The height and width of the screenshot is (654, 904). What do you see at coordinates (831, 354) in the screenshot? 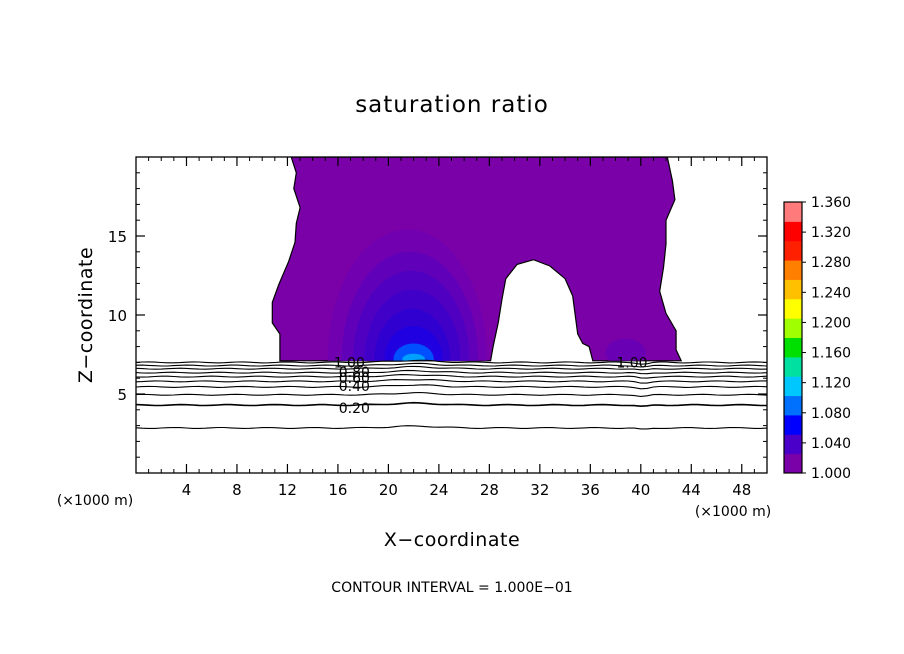
I see `colorbar-label-6: 1.160` at bounding box center [831, 354].